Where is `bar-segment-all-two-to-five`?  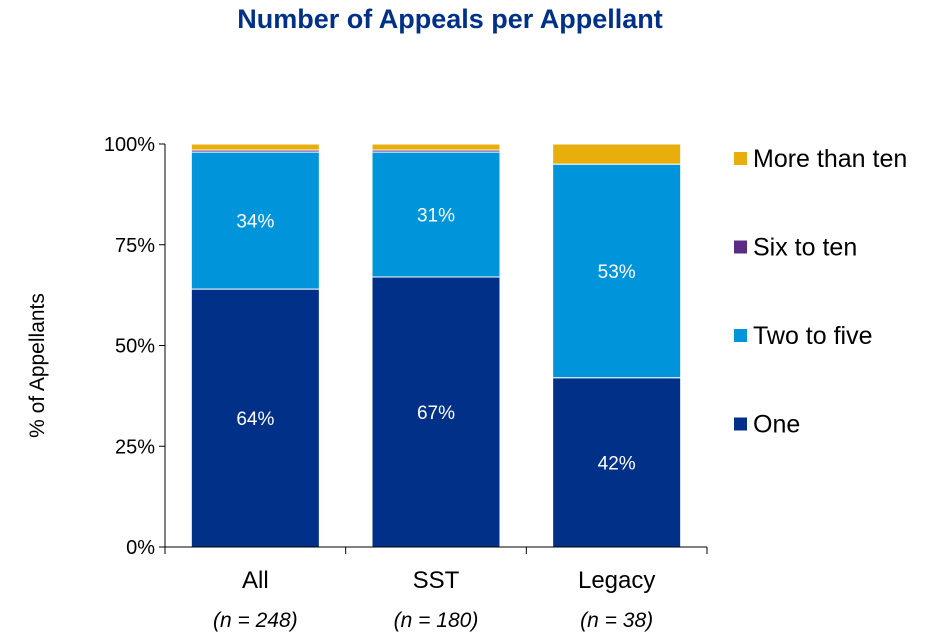 bar-segment-all-two-to-five is located at coordinates (255, 220).